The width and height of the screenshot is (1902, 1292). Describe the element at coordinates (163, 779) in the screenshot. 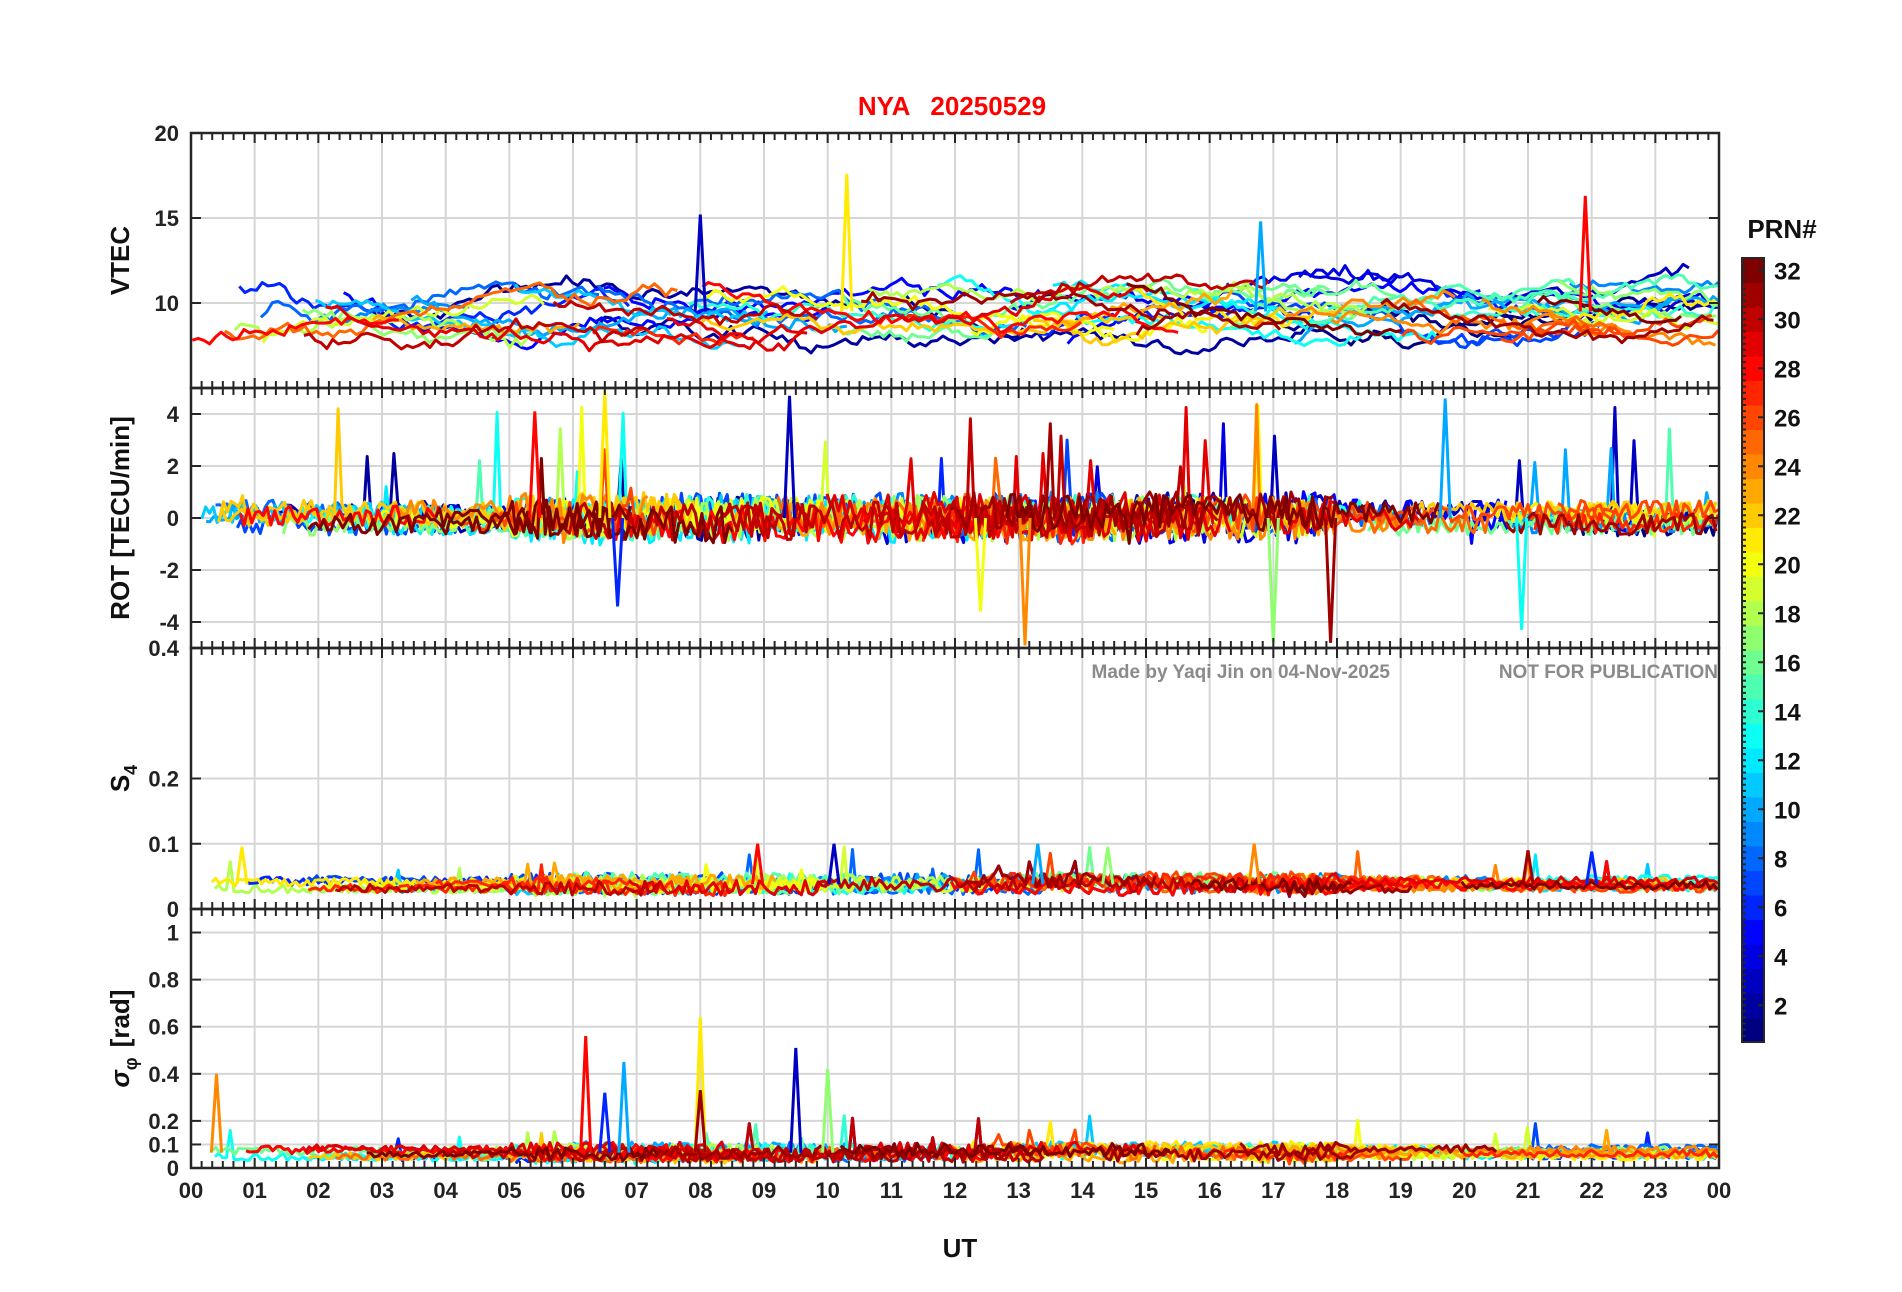

I see `y-tick-label: 0.2` at that location.